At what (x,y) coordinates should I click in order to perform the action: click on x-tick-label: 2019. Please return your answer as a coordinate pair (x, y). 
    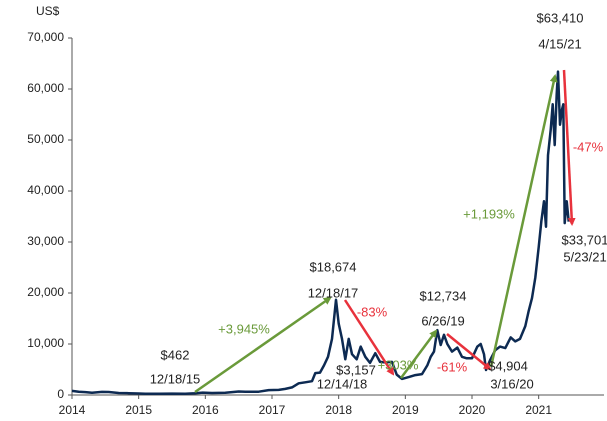
    Looking at the image, I should click on (405, 410).